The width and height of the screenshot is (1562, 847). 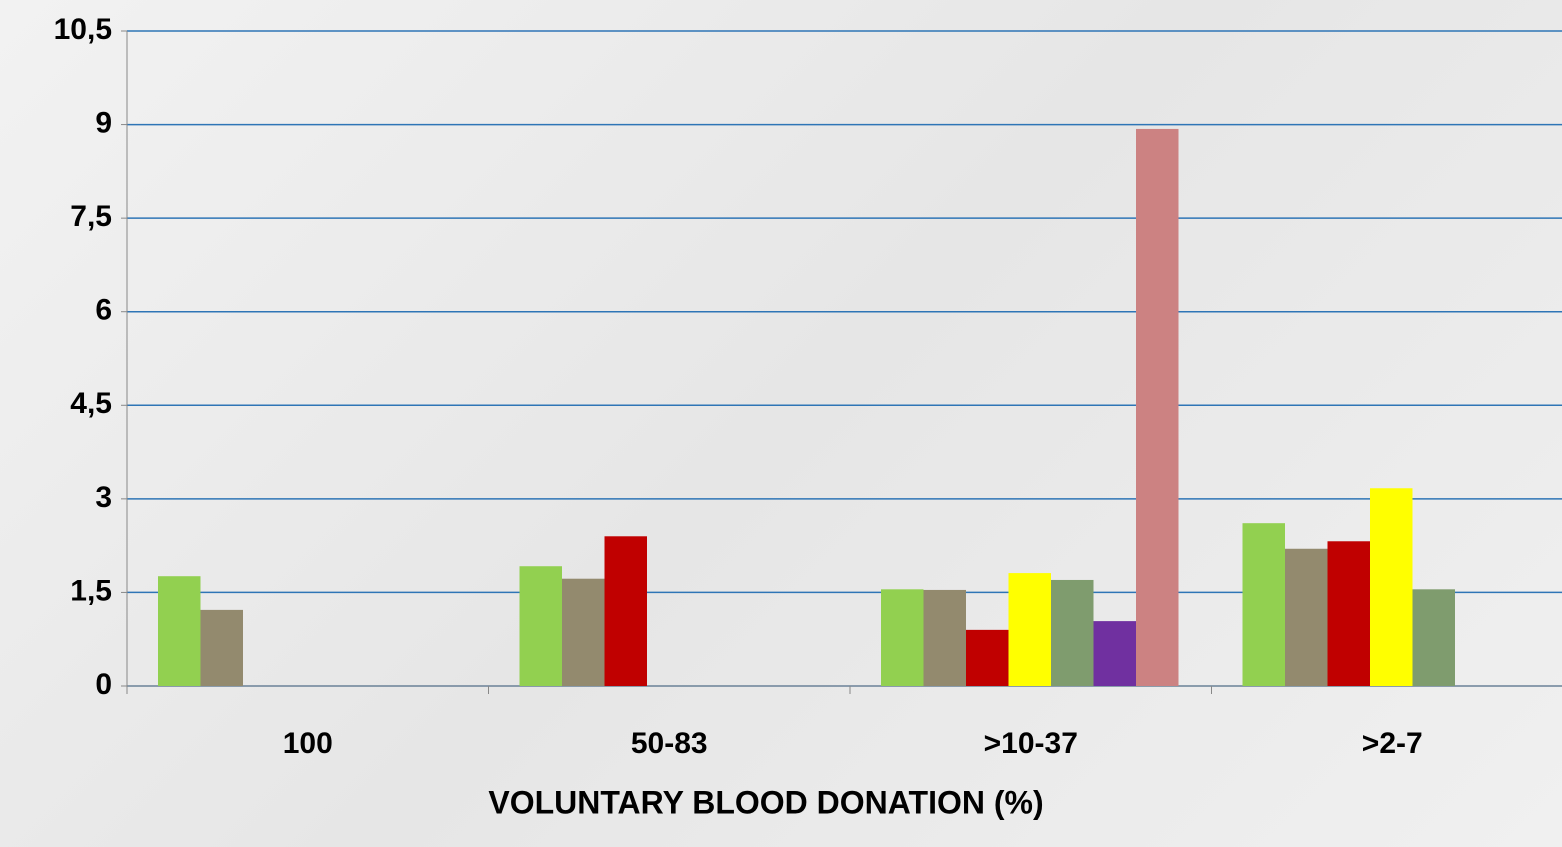 I want to click on x-tick-label: >10-37, so click(x=1031, y=743).